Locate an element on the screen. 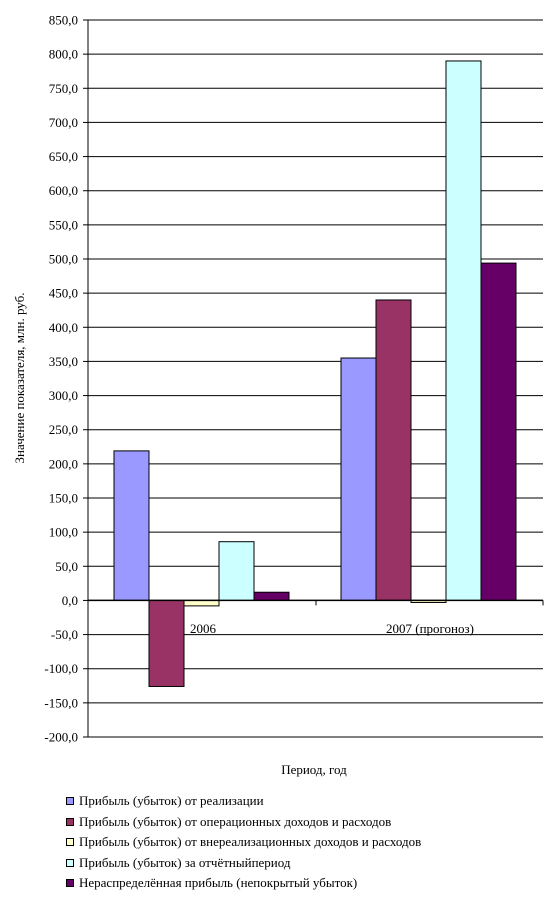 The image size is (558, 897). y-tick-label: 850,0 is located at coordinates (63, 20).